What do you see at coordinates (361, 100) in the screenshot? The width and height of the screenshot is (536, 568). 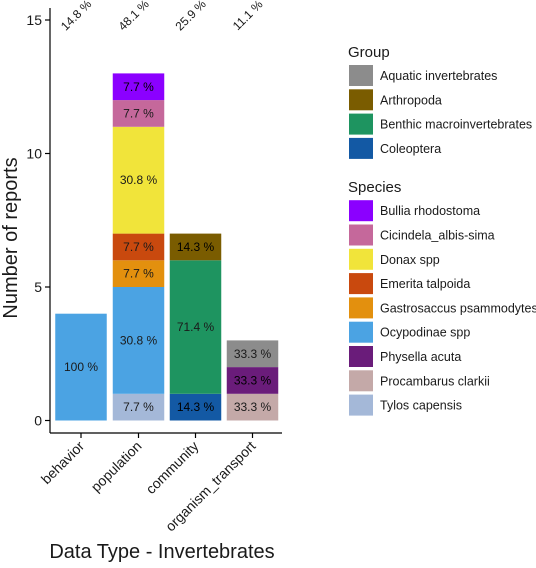 I see `legend-key-arthropoda` at bounding box center [361, 100].